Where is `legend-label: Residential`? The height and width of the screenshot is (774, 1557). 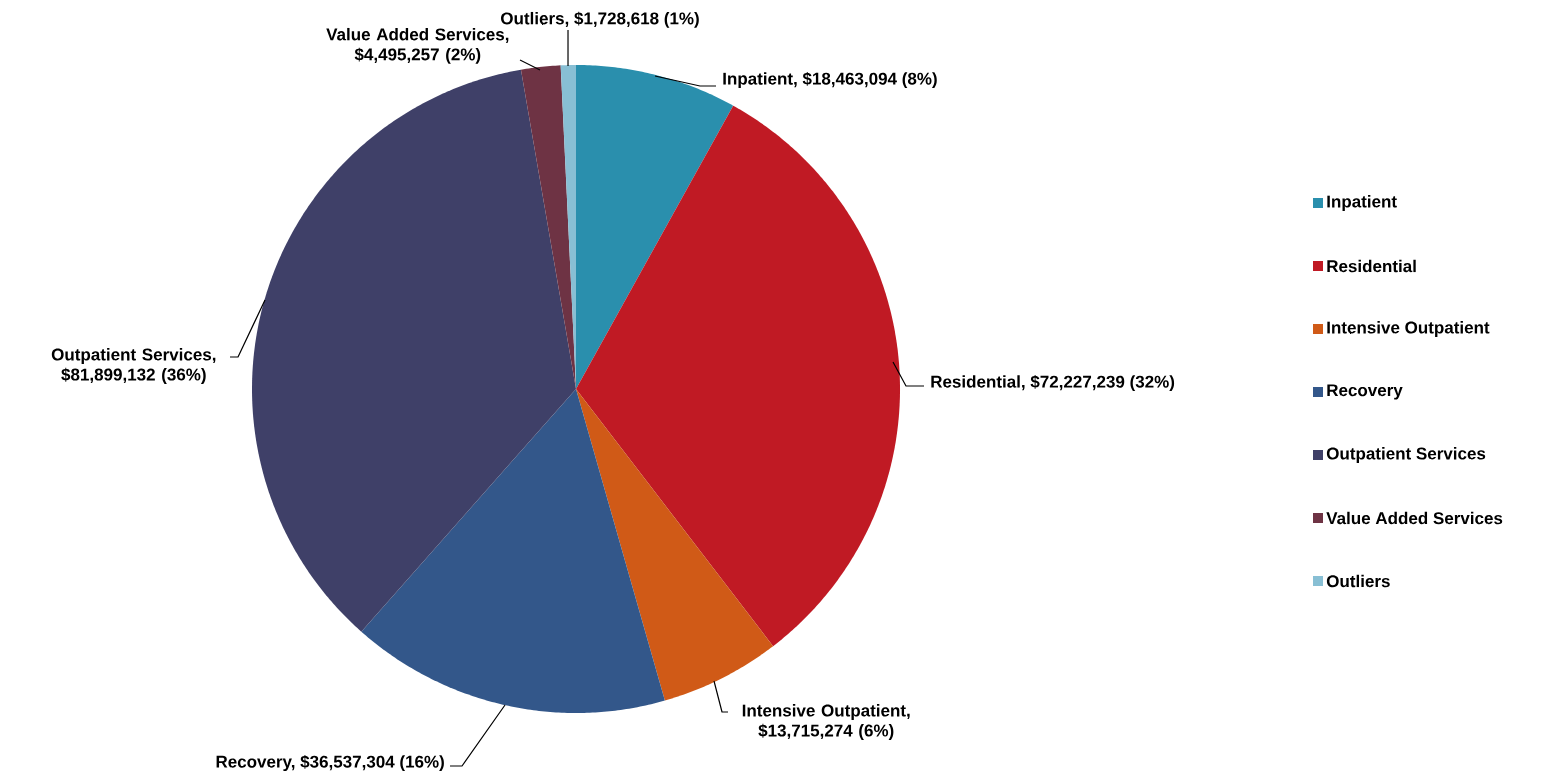 legend-label: Residential is located at coordinates (1371, 266).